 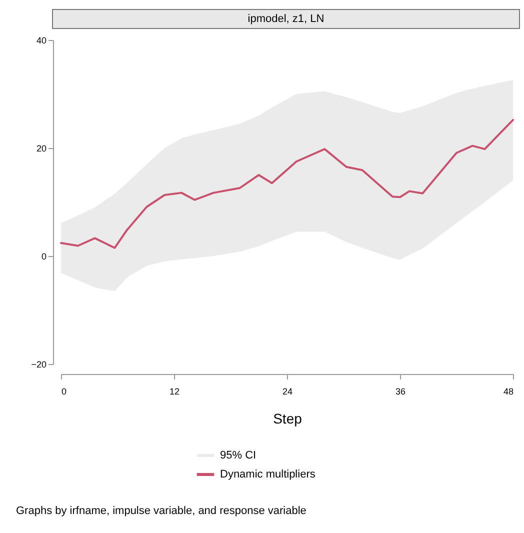 I want to click on y-tick-label: 20, so click(x=41, y=149).